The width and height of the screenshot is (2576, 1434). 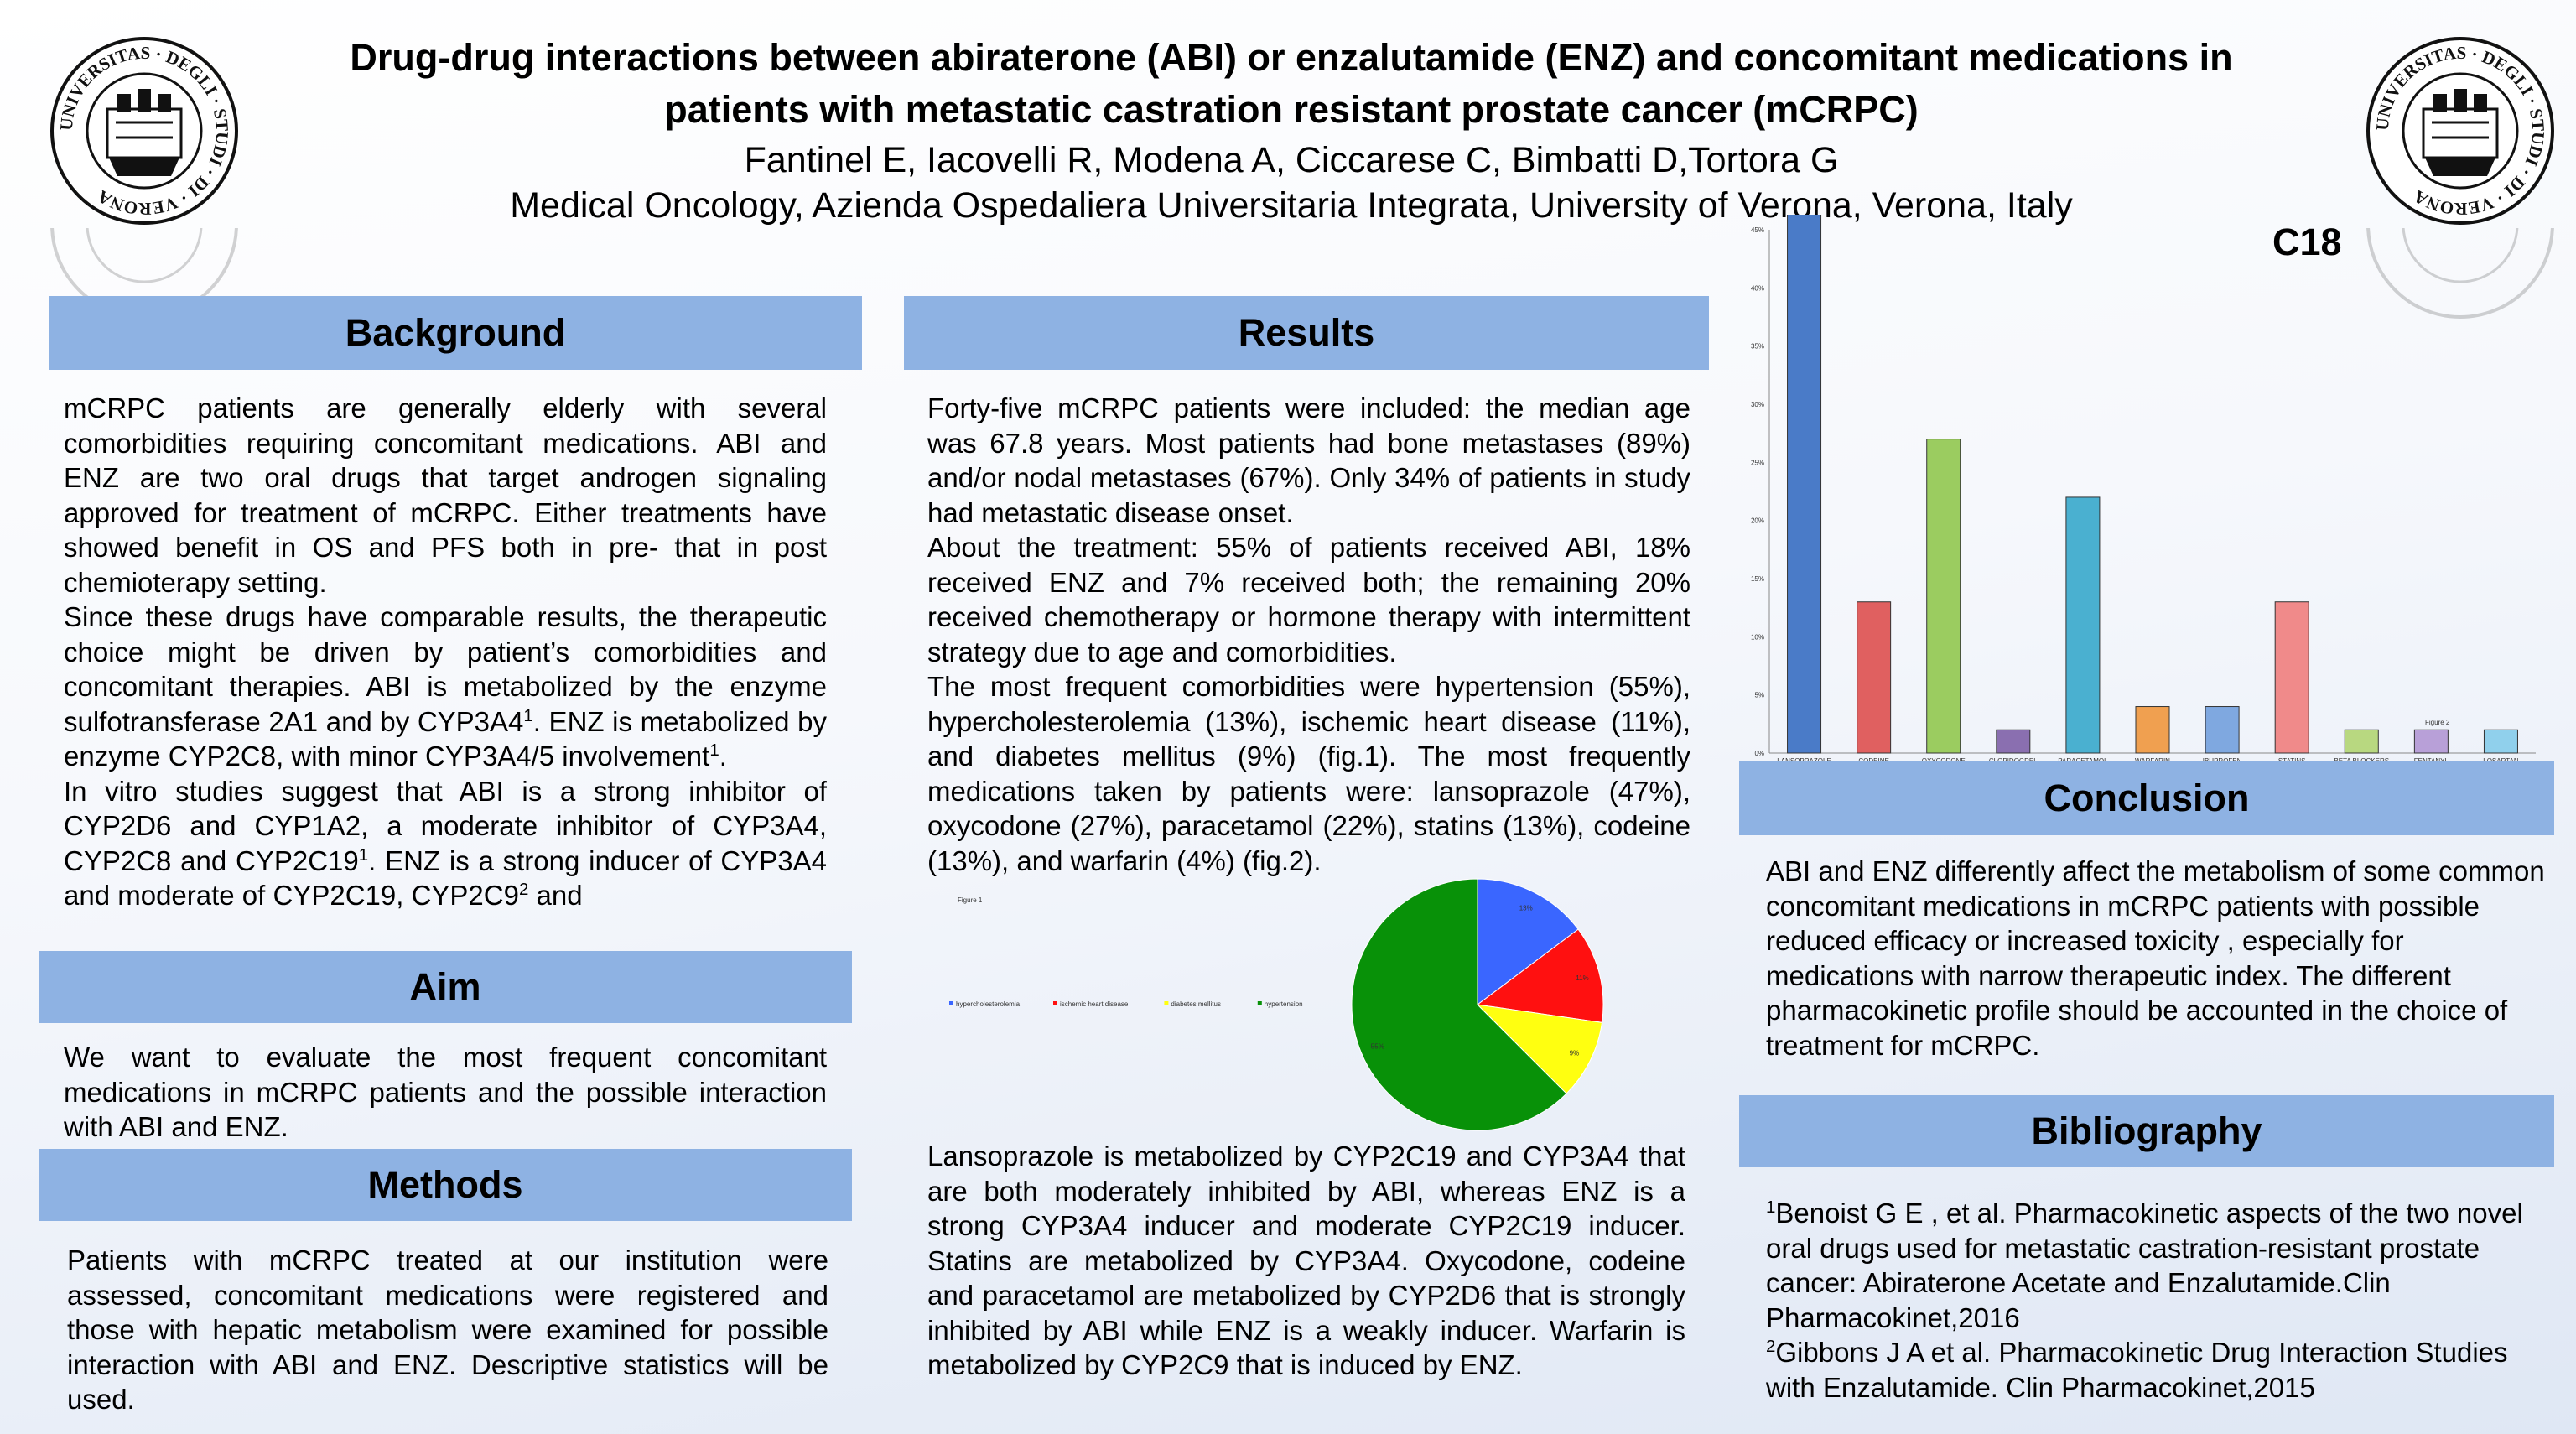 I want to click on conclusion-header: Conclusion, so click(x=2146, y=798).